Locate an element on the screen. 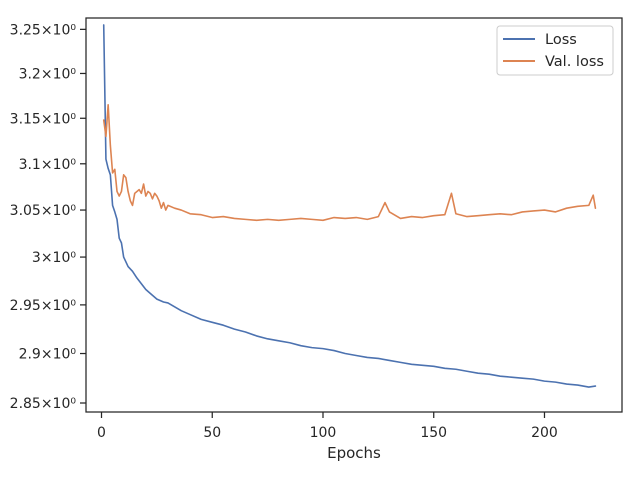 The image size is (640, 480). x-tick-label: 150 is located at coordinates (433, 433).